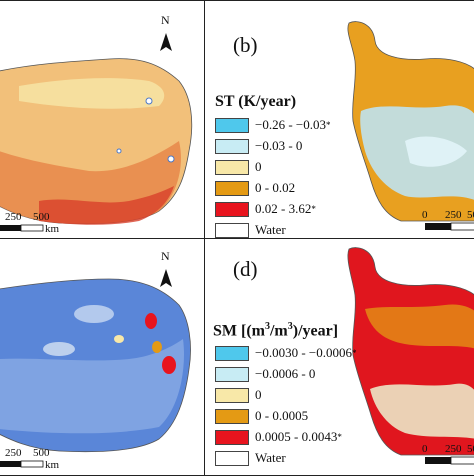 Image resolution: width=474 pixels, height=476 pixels. Describe the element at coordinates (419, 326) in the screenshot. I see `orange-zone-d` at that location.